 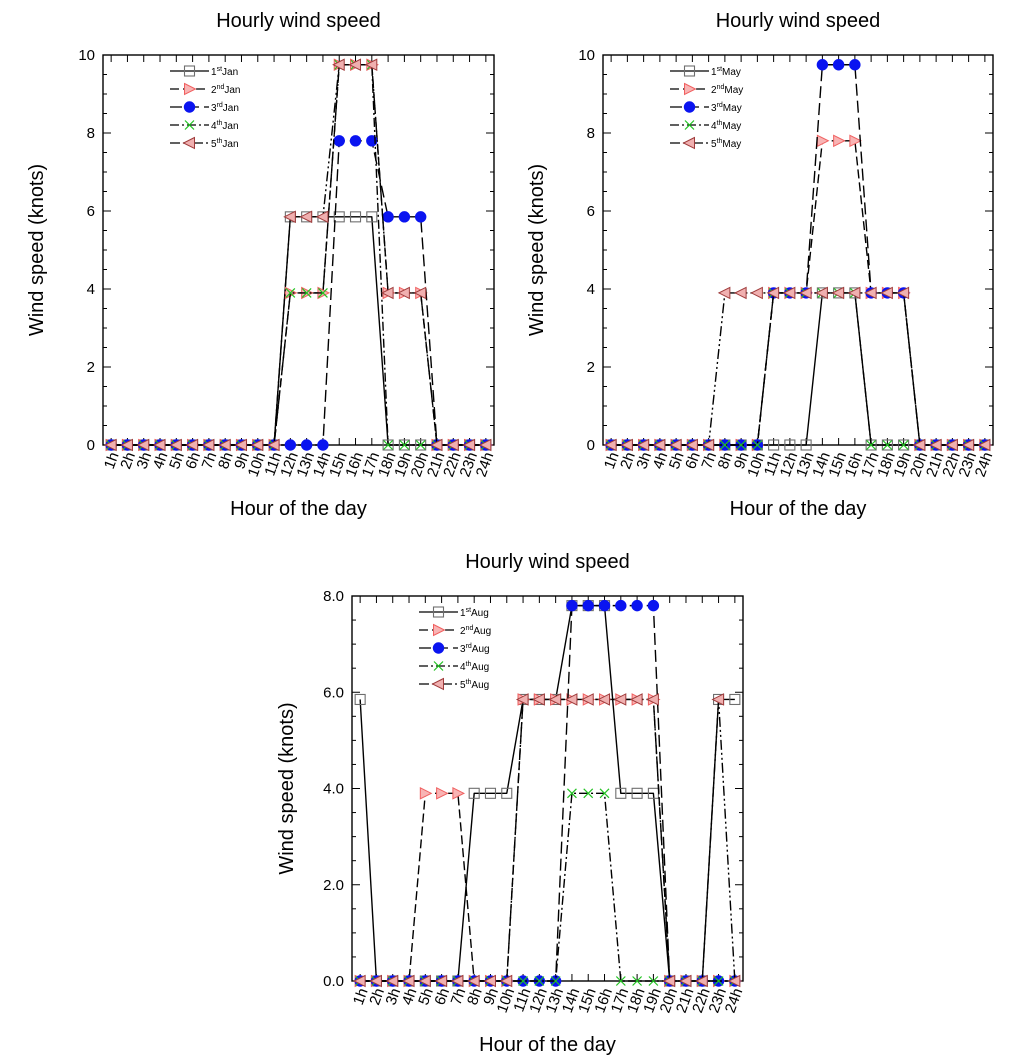 I want to click on chart1-title: Hourly wind speed, so click(x=298, y=21).